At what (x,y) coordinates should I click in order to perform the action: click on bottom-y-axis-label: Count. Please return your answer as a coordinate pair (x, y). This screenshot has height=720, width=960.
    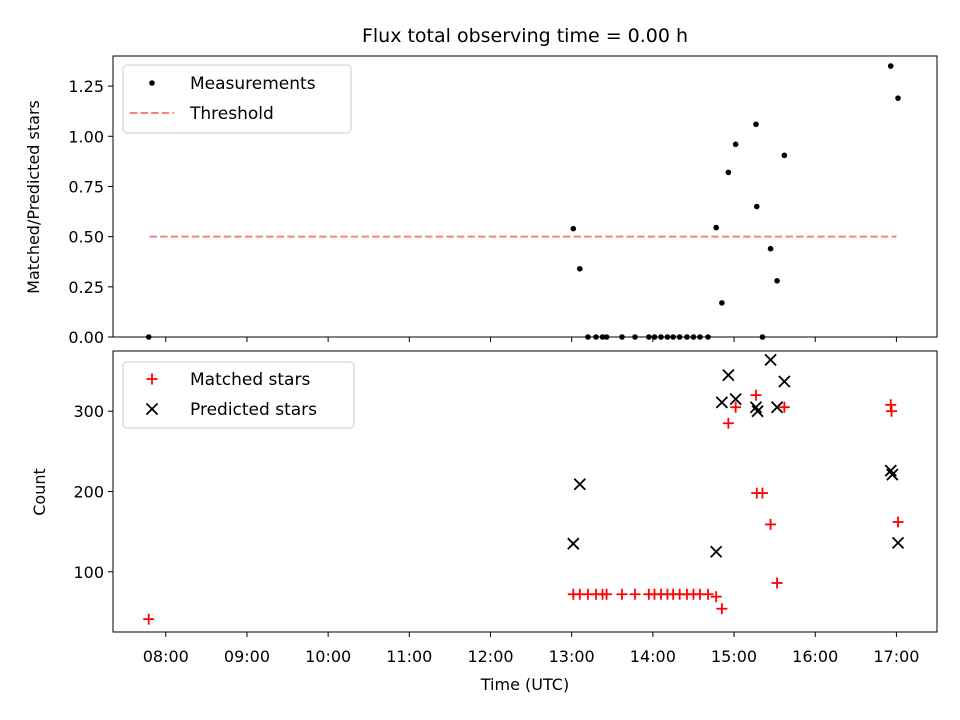
    Looking at the image, I should click on (39, 492).